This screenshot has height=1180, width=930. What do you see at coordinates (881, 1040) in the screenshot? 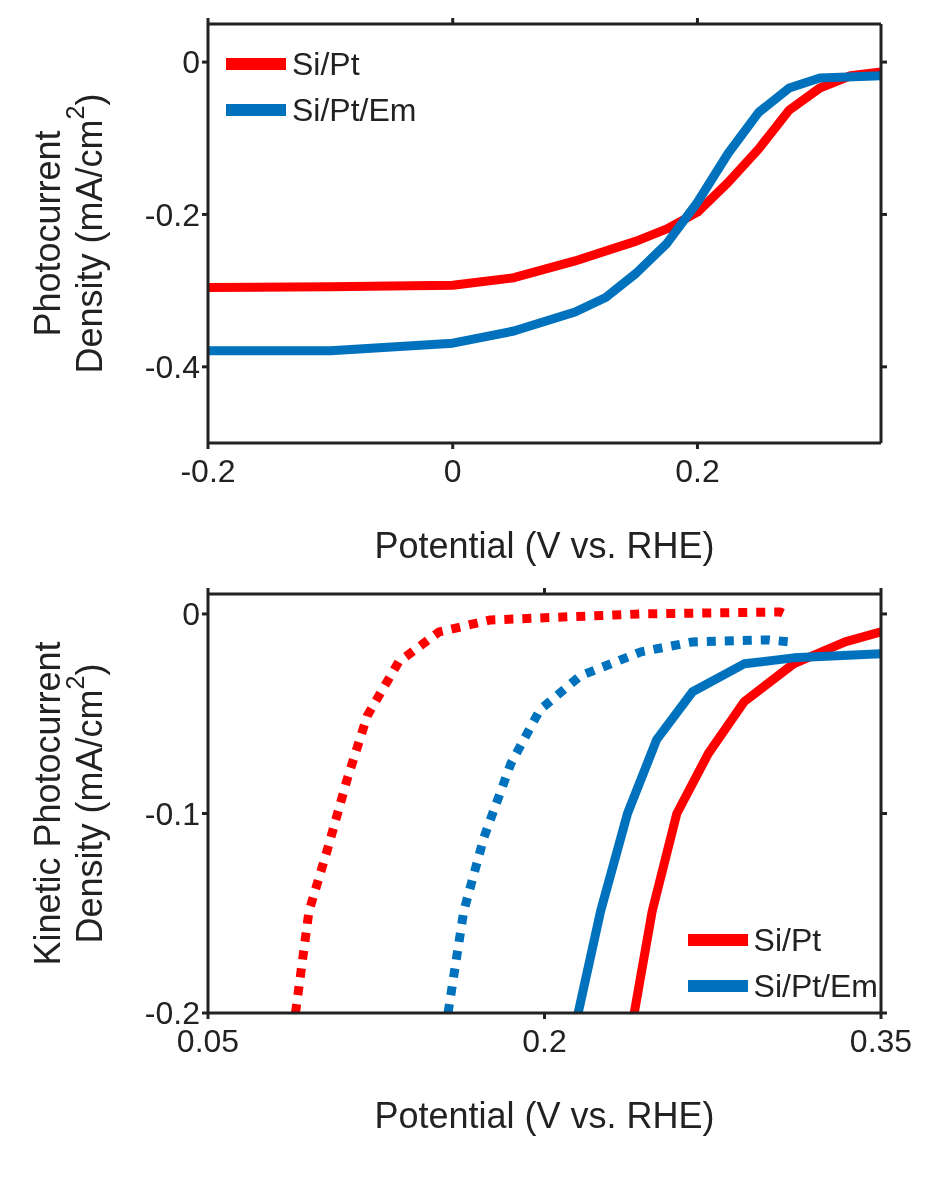
I see `x-tick-label: 0.35` at bounding box center [881, 1040].